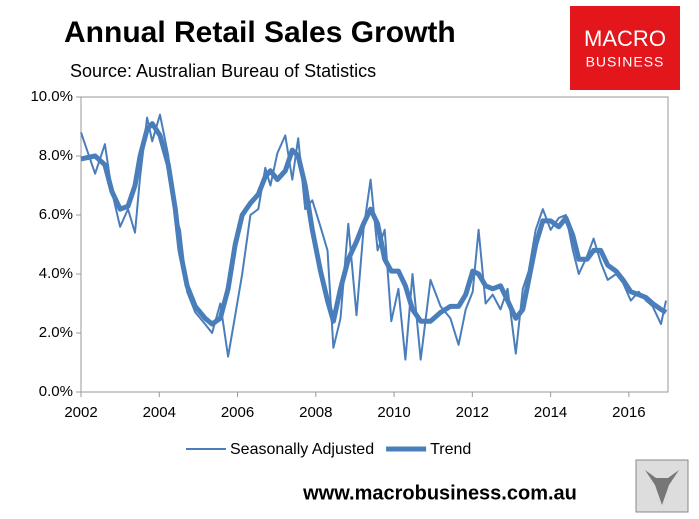 The image size is (699, 519). What do you see at coordinates (260, 32) in the screenshot?
I see `chart-title: Annual Retail Sales Growth` at bounding box center [260, 32].